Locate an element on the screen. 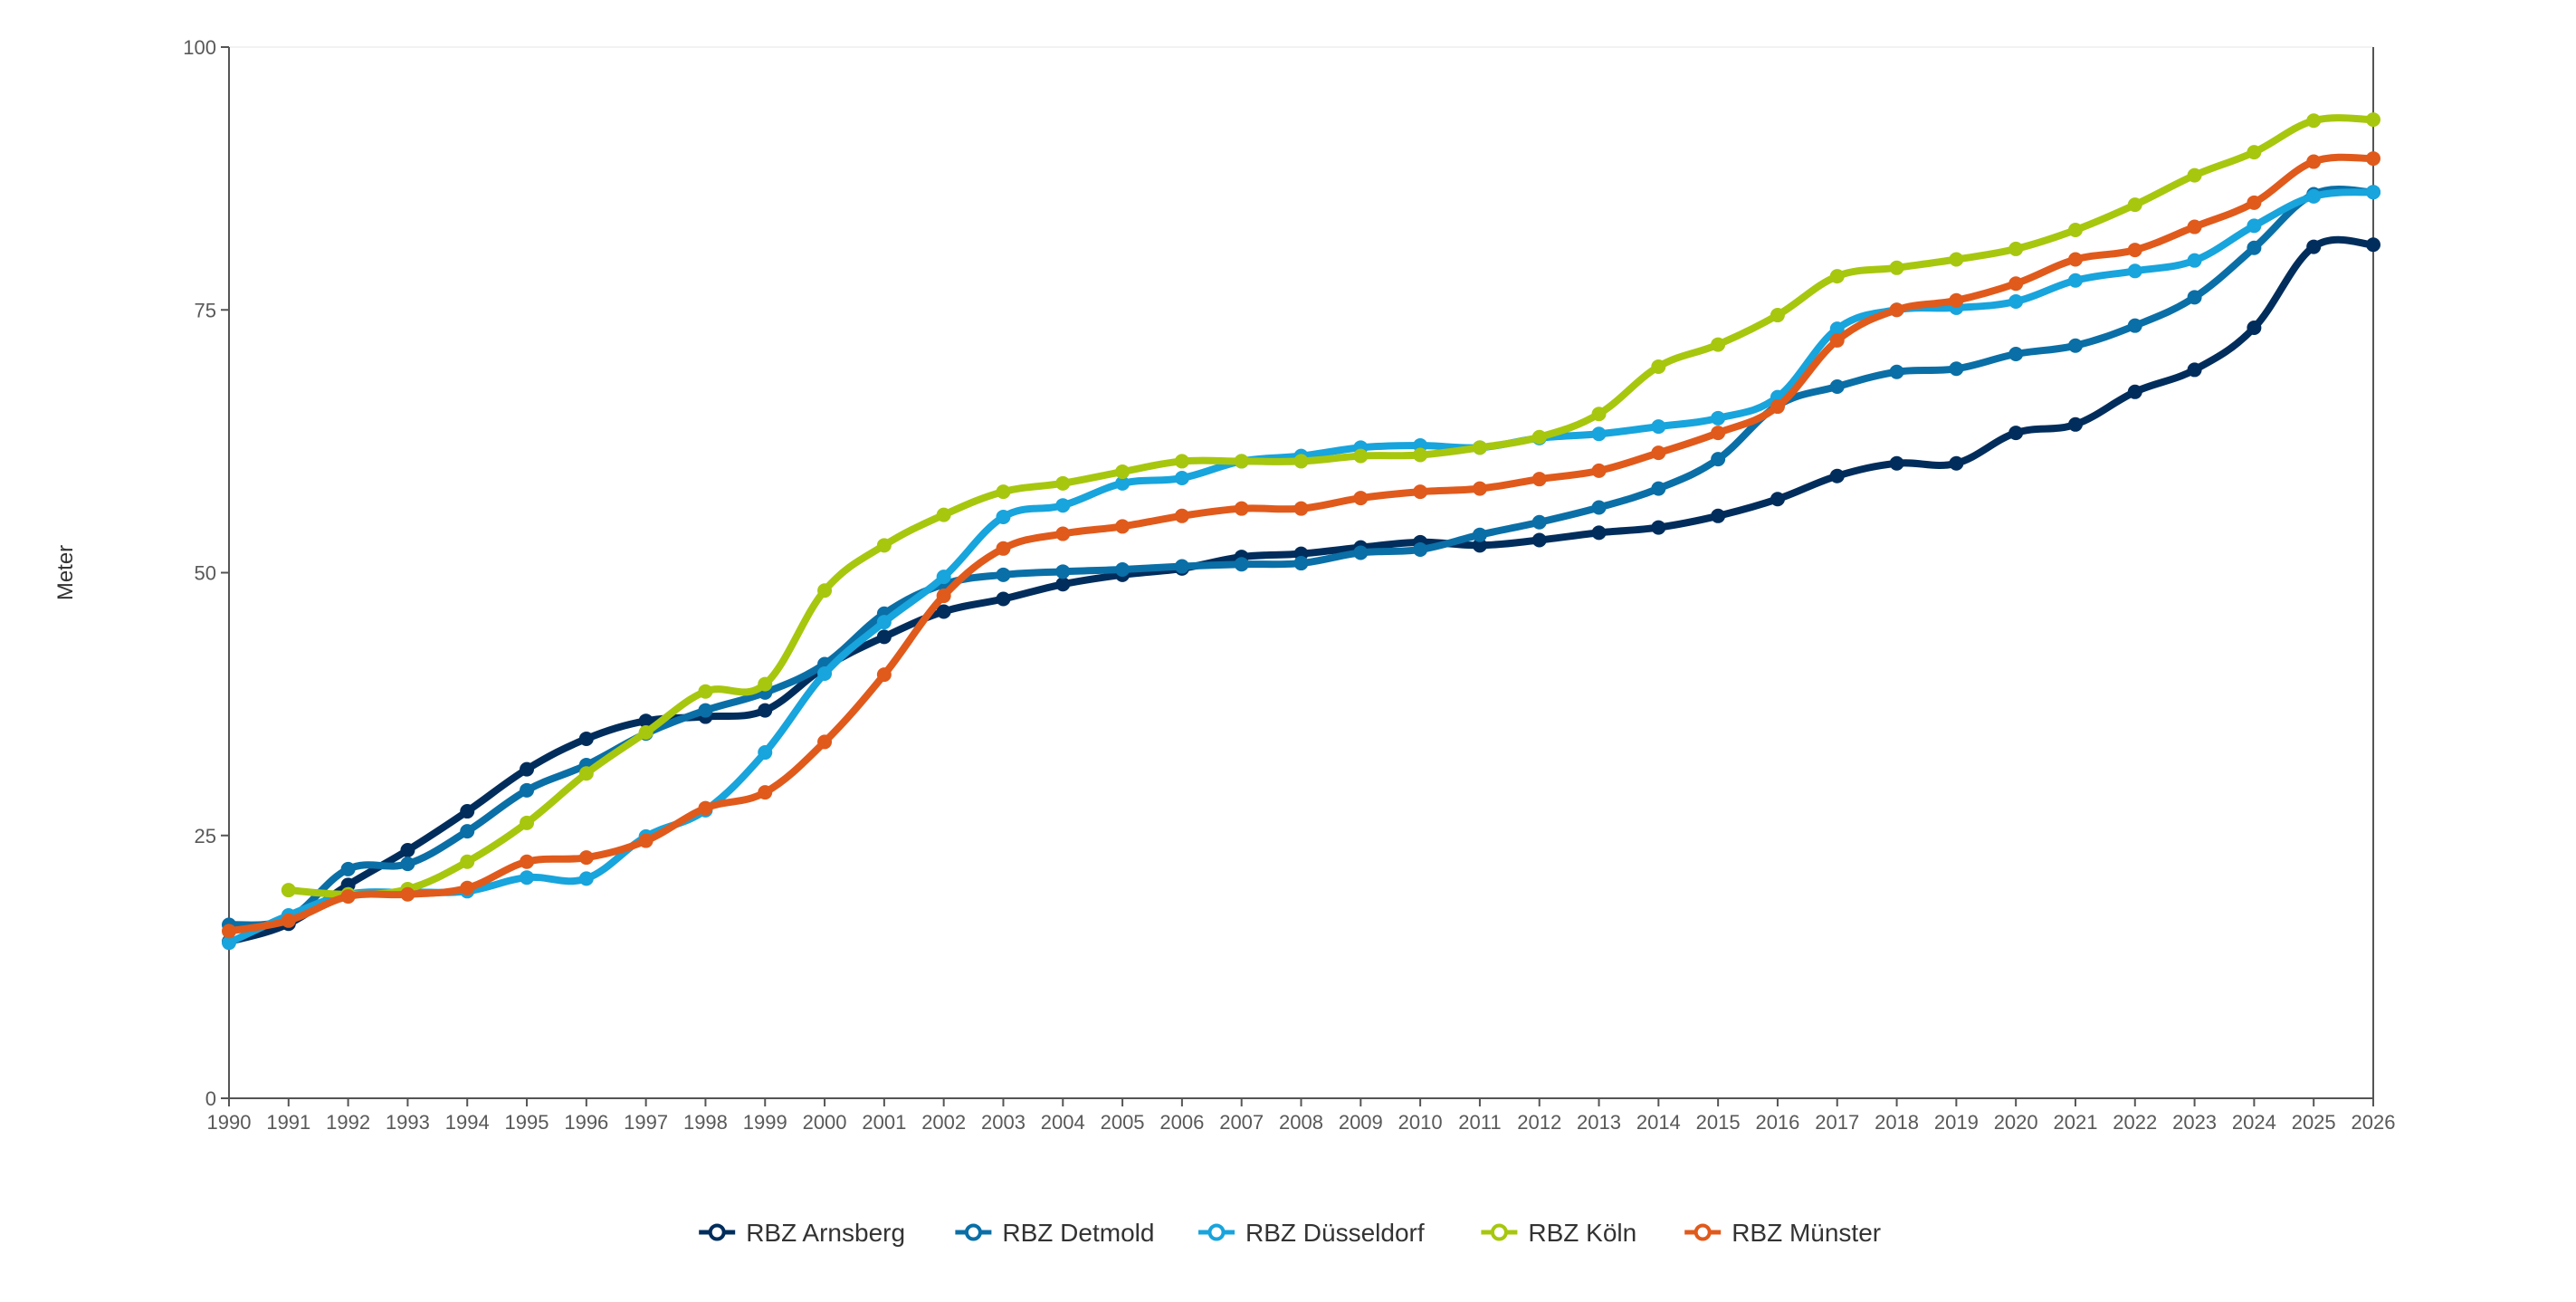  x-tick-label: 2007 is located at coordinates (1241, 1123).